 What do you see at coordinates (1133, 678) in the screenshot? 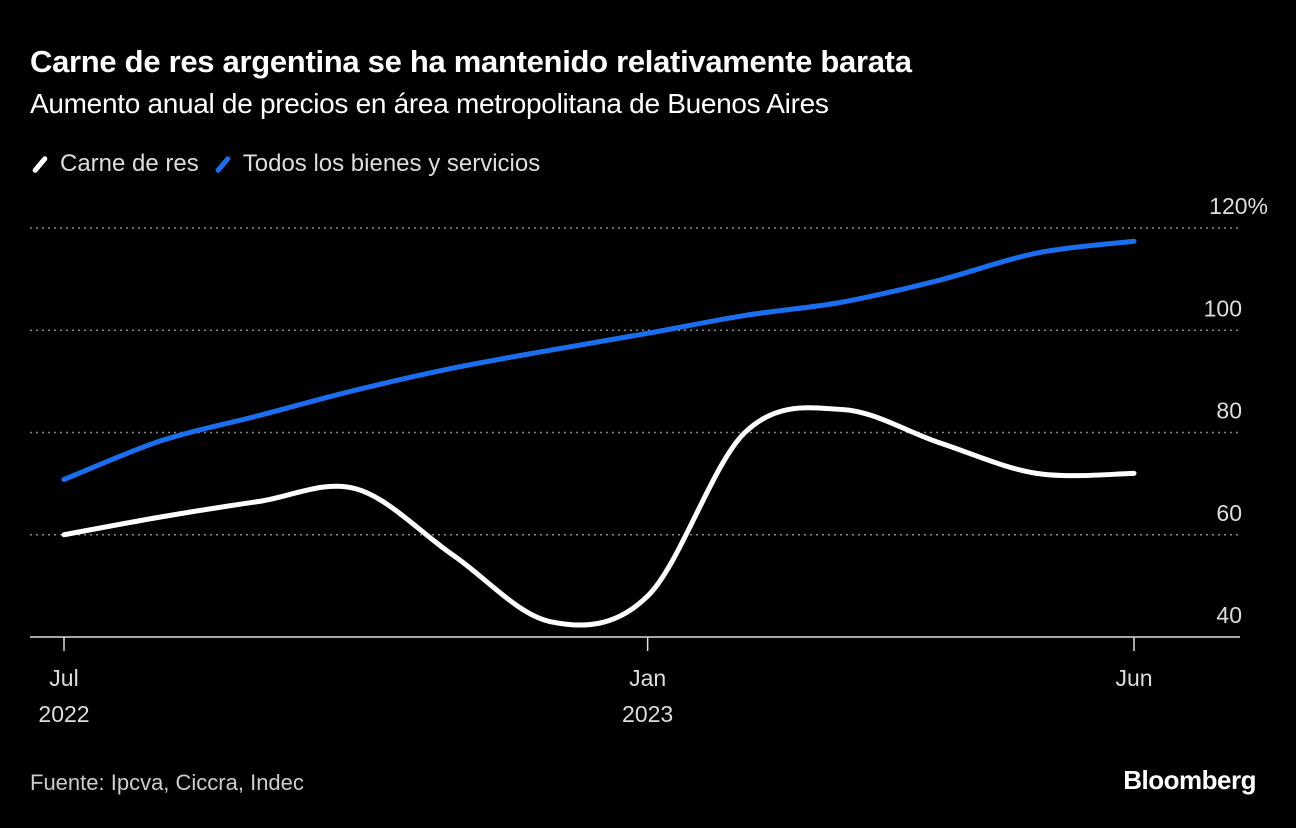
I see `x-tick-label: Jun` at bounding box center [1133, 678].